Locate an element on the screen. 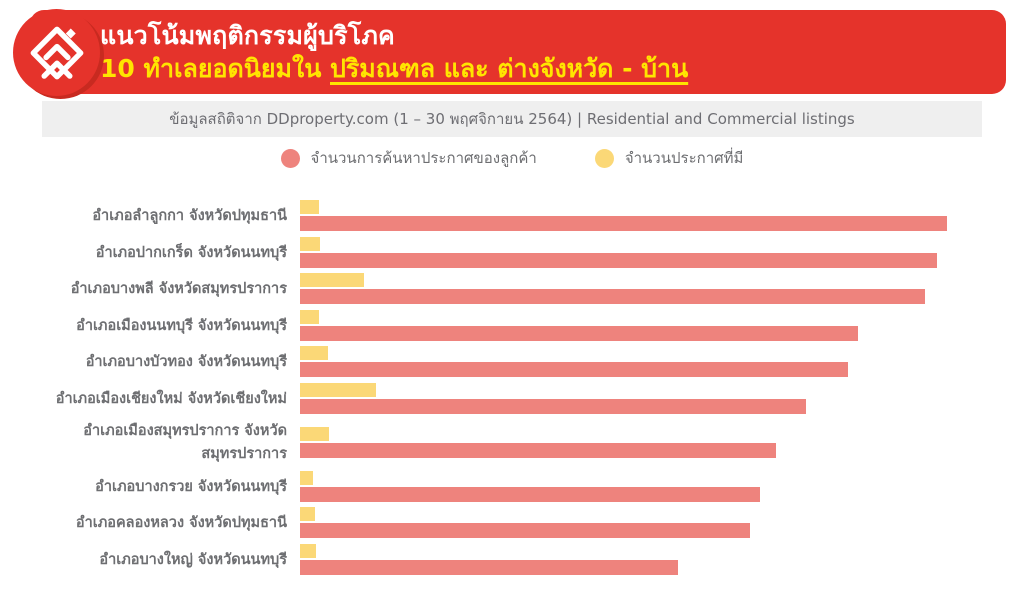  chart-row: อำเภอเมืองเชียงใหม่ จังหวัดเชียงใหม่ is located at coordinates (512, 398).